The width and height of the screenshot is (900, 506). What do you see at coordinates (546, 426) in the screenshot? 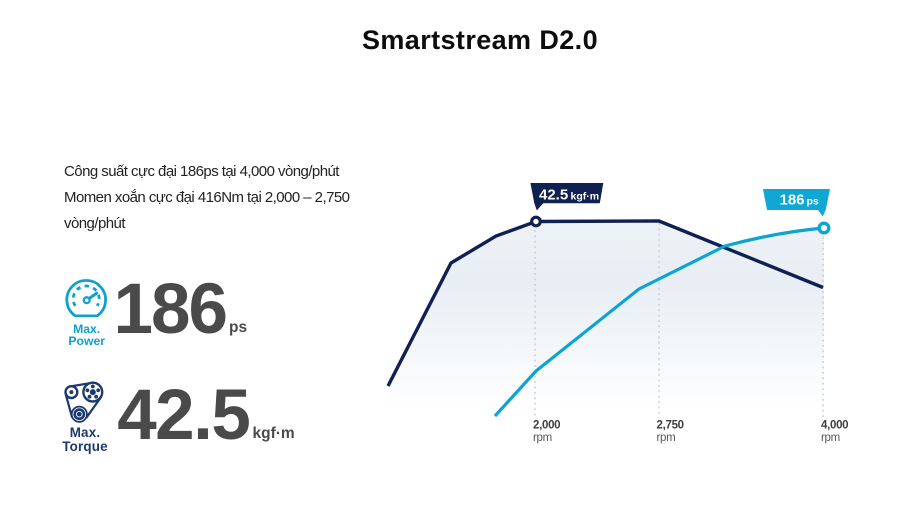
I see `svg-text: 2,000` at bounding box center [546, 426].